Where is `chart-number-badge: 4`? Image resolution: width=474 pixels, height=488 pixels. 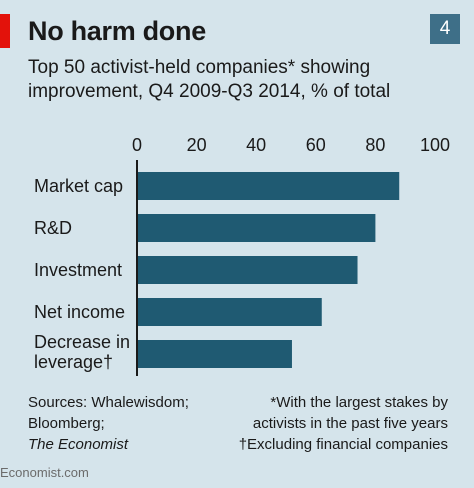 chart-number-badge: 4 is located at coordinates (445, 29).